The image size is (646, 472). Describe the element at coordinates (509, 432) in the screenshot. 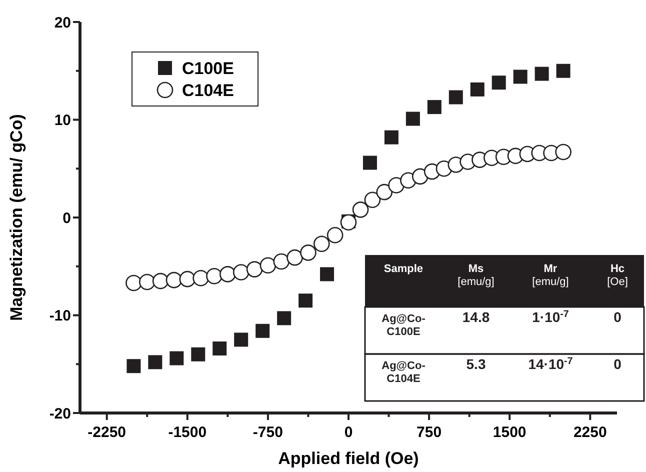

I see `x-tick-label: 1500` at that location.